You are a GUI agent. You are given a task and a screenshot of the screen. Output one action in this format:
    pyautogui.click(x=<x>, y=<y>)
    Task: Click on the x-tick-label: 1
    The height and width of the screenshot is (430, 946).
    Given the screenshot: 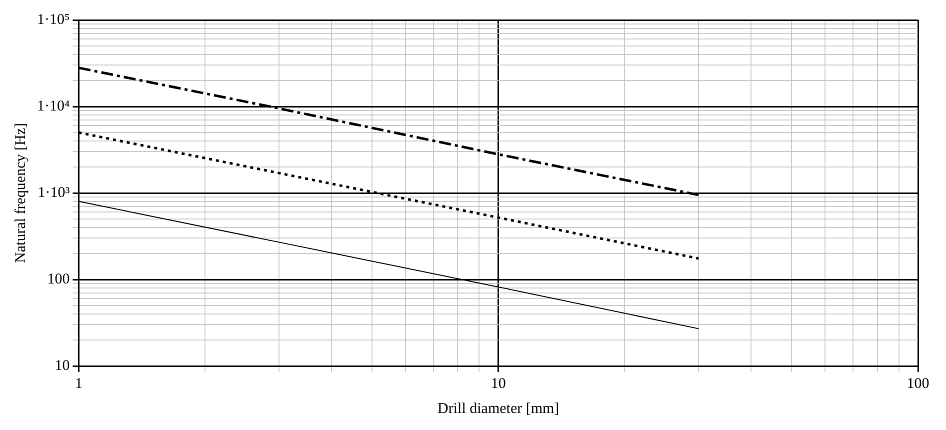 What is the action you would take?
    pyautogui.click(x=78, y=384)
    